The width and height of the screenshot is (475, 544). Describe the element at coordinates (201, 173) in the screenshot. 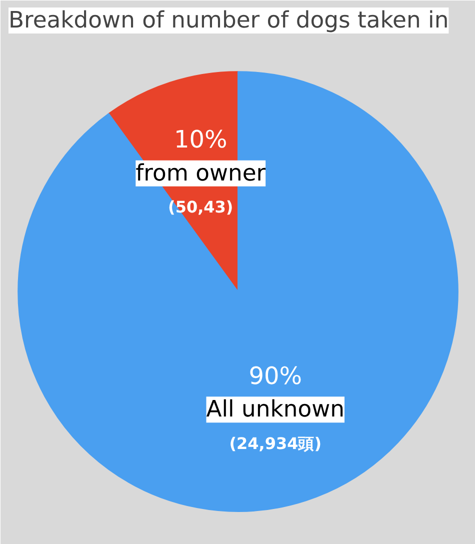

I see `slice-label: from owner` at that location.